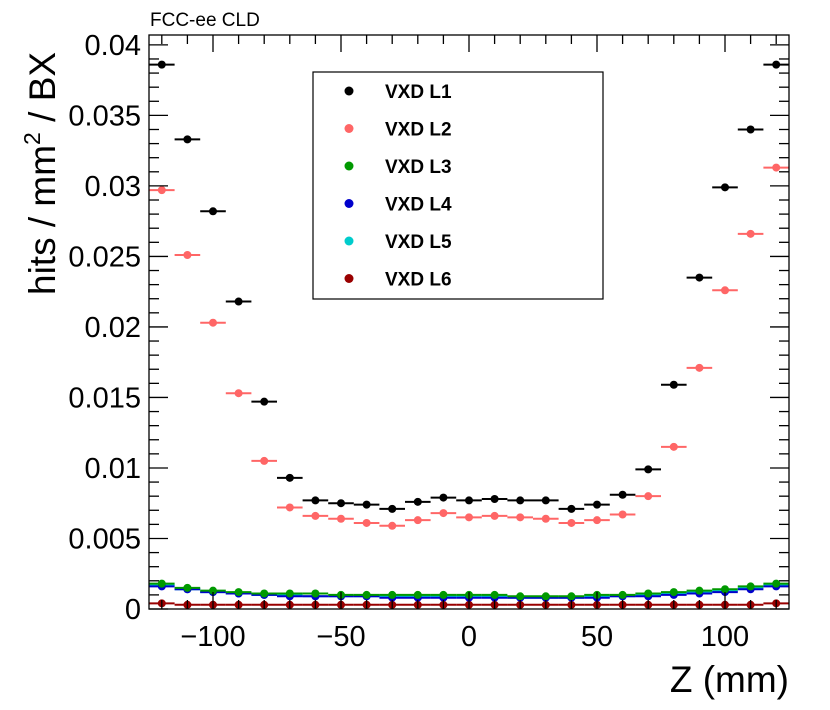  Describe the element at coordinates (42, 92) in the screenshot. I see `y-axis-label-suffix: / BX` at that location.